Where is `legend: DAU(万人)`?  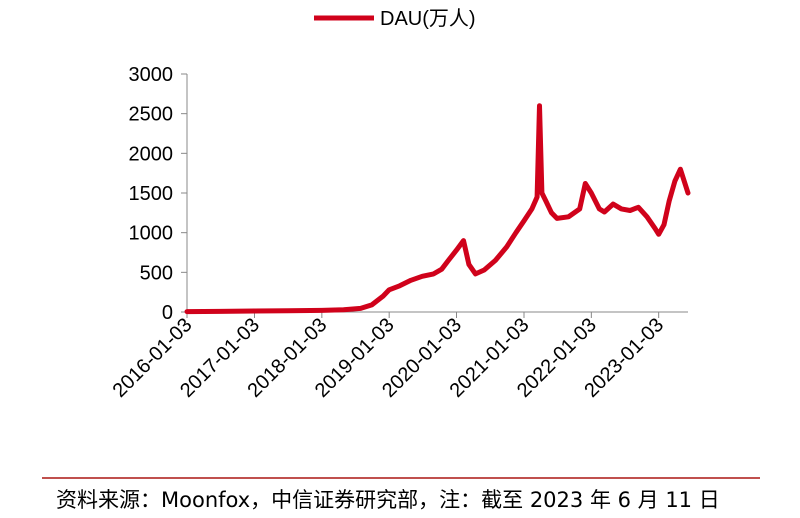
legend: DAU(万人) is located at coordinates (395, 18).